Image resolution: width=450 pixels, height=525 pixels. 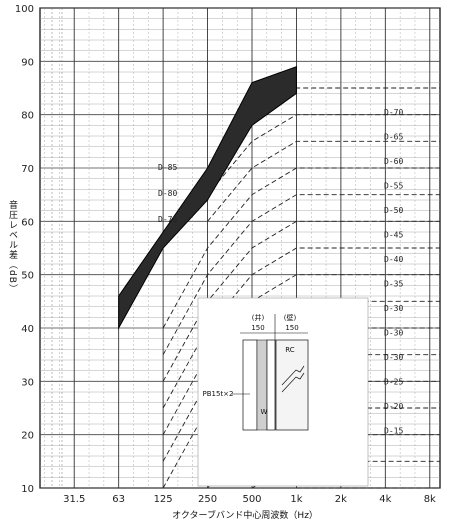 I want to click on y-tick-label: 100, so click(x=24, y=9).